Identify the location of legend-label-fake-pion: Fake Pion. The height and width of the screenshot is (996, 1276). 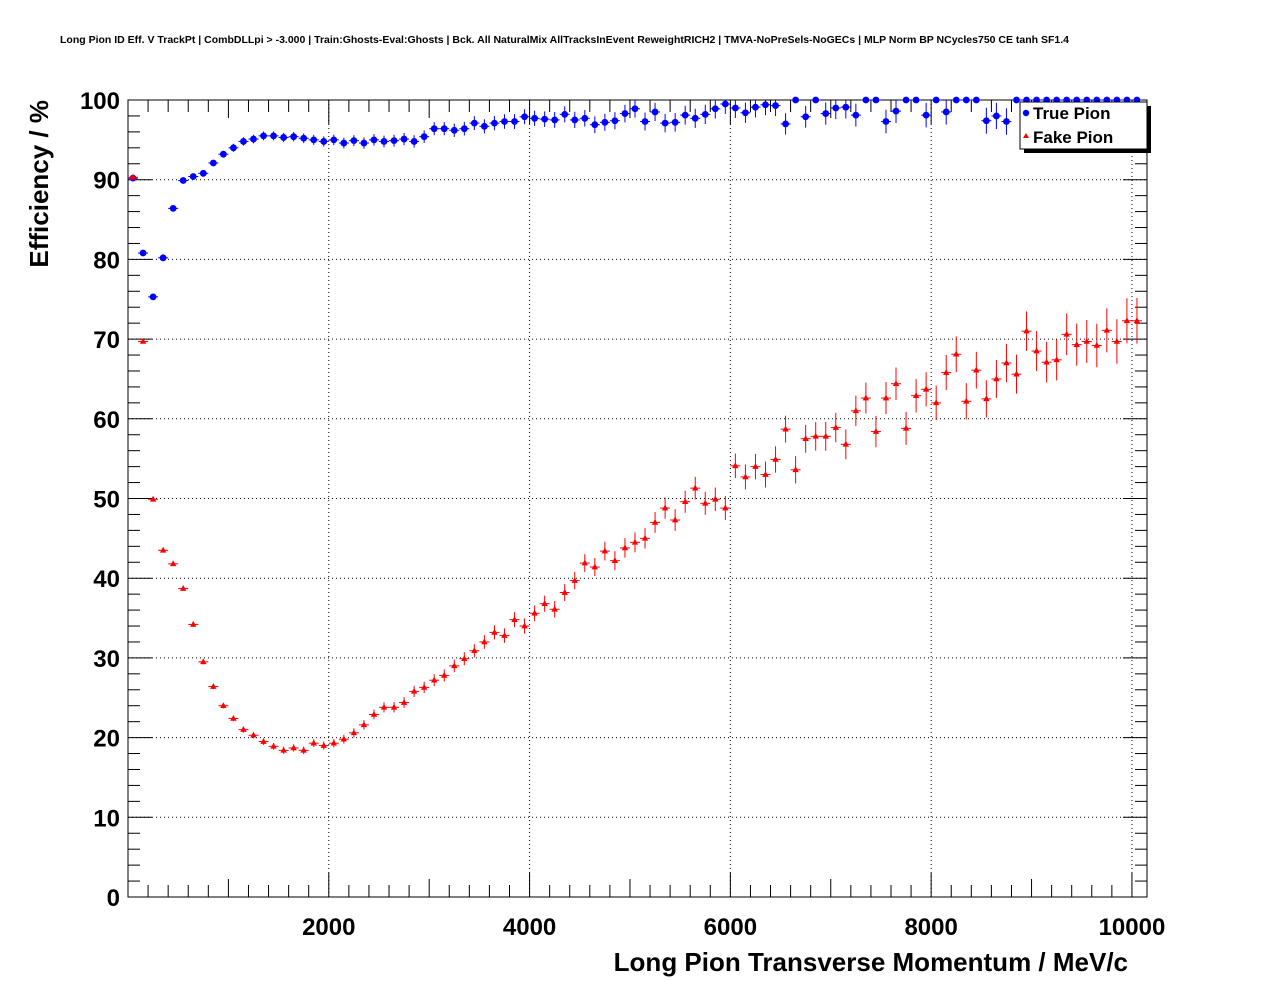
(1073, 137).